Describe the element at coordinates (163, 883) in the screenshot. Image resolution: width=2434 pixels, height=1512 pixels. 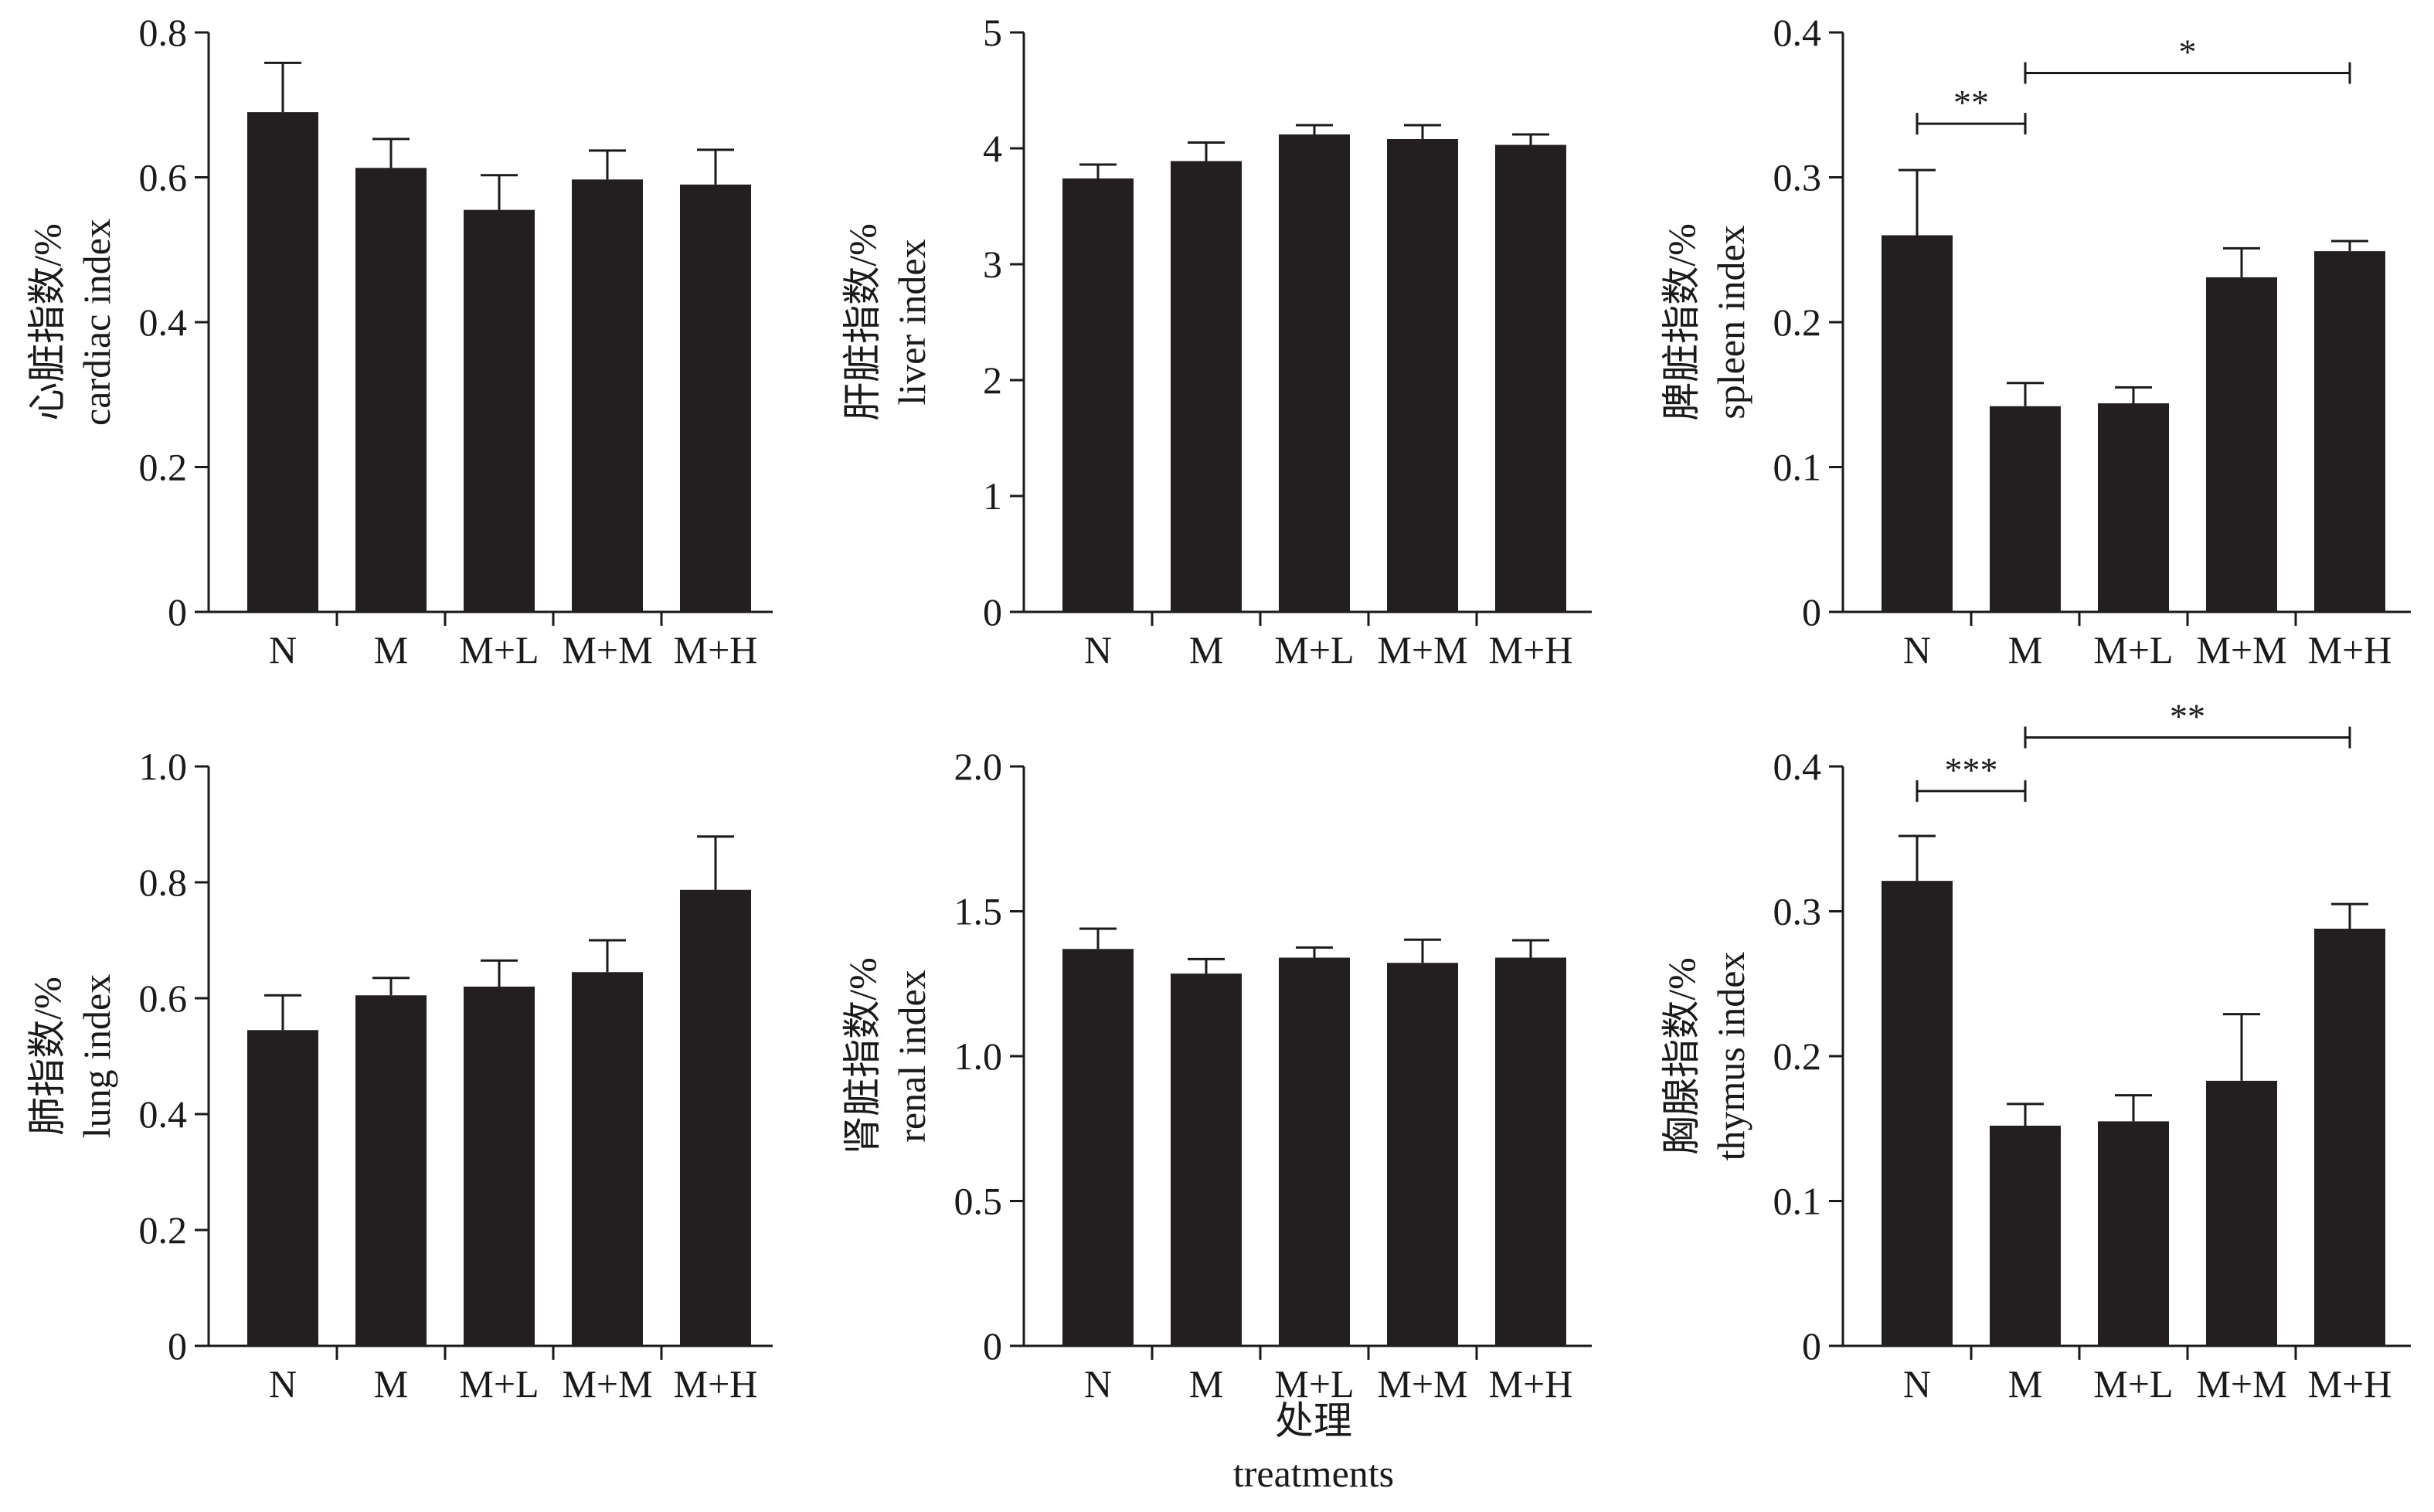
I see `y-tick-label: 0.8` at that location.